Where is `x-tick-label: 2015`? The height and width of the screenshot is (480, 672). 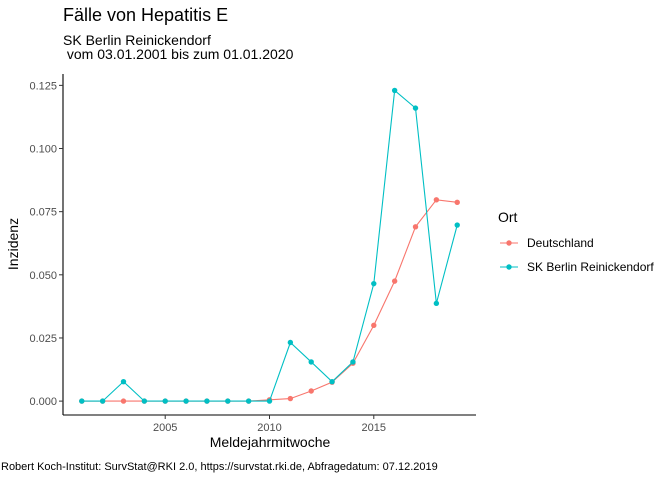 x-tick-label: 2015 is located at coordinates (374, 428).